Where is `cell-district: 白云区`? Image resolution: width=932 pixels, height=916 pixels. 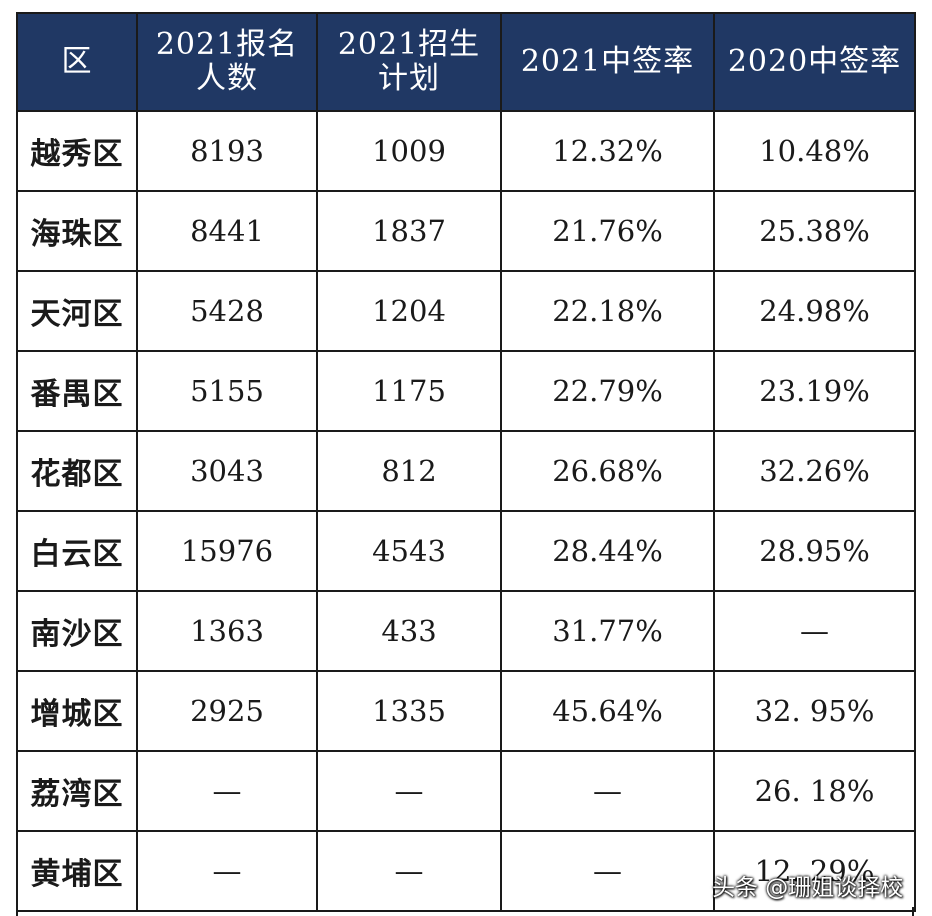
cell-district: 白云区 is located at coordinates (77, 551).